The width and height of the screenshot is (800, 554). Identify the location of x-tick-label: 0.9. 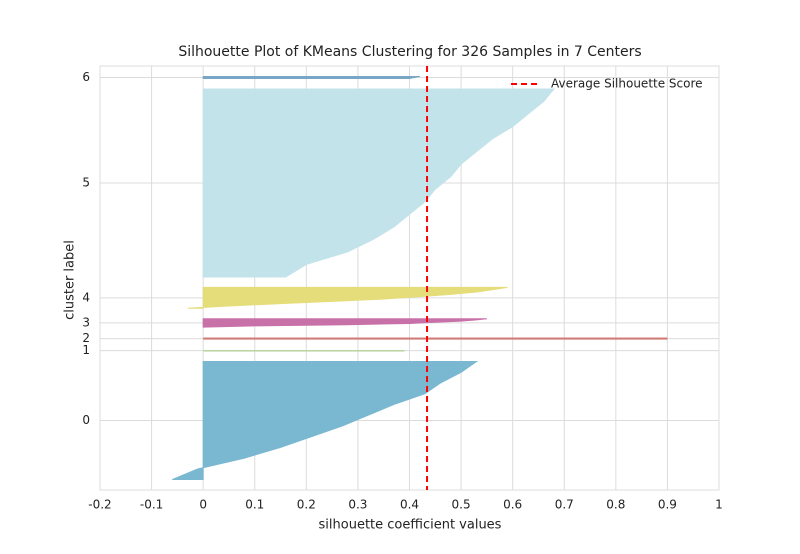
(667, 505).